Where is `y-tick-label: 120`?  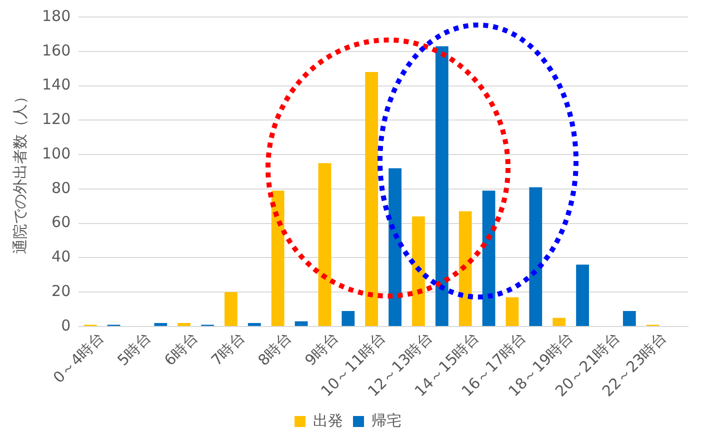
y-tick-label: 120 is located at coordinates (56, 119).